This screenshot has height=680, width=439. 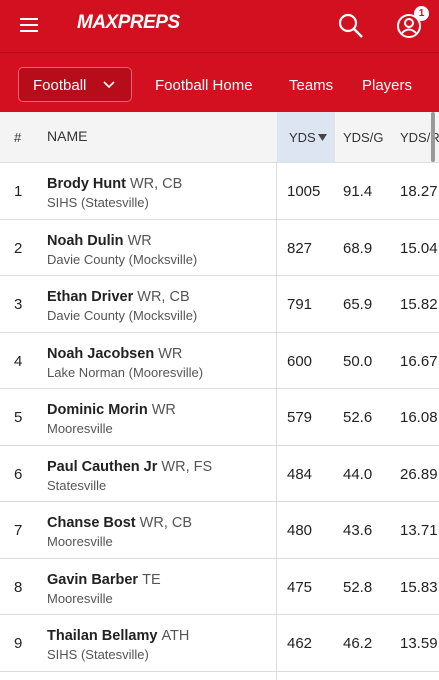 I want to click on yds-per-reception: 26.89, so click(x=419, y=474).